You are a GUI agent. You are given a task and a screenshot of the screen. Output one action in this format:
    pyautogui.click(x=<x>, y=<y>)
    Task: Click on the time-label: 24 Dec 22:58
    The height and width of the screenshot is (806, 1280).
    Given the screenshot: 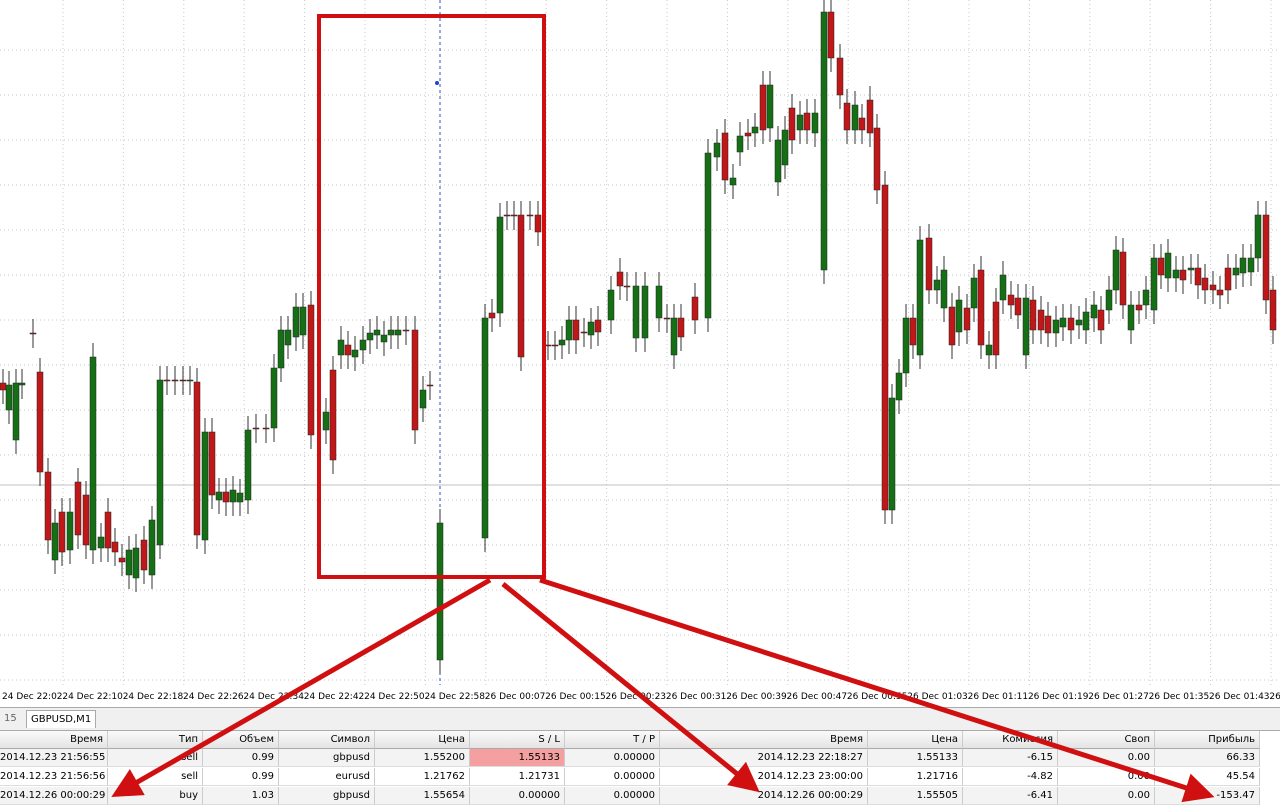 What is the action you would take?
    pyautogui.click(x=454, y=697)
    